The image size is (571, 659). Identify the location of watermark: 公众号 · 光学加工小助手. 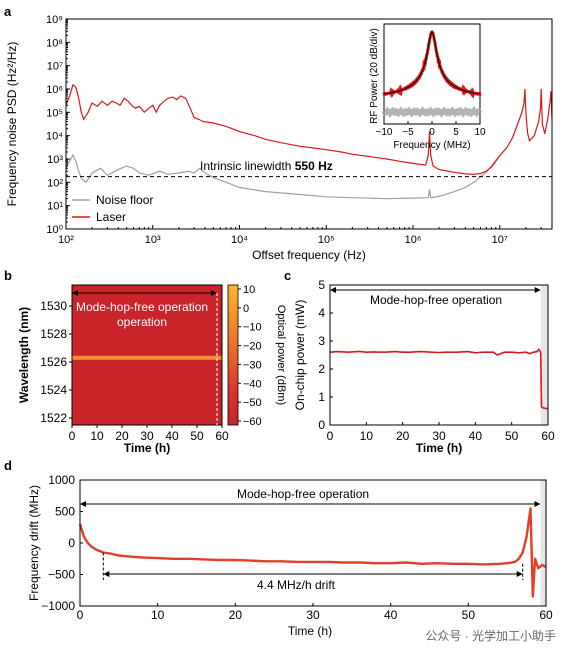
(490, 635).